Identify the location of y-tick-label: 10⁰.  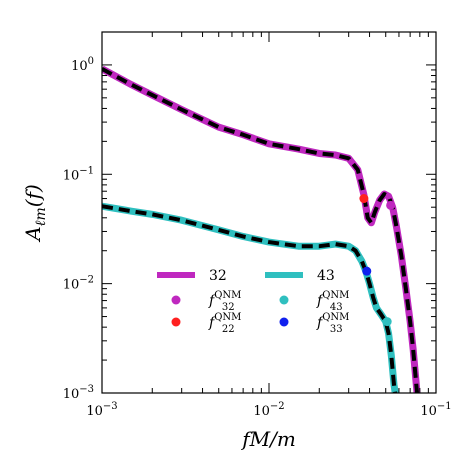
(82, 65).